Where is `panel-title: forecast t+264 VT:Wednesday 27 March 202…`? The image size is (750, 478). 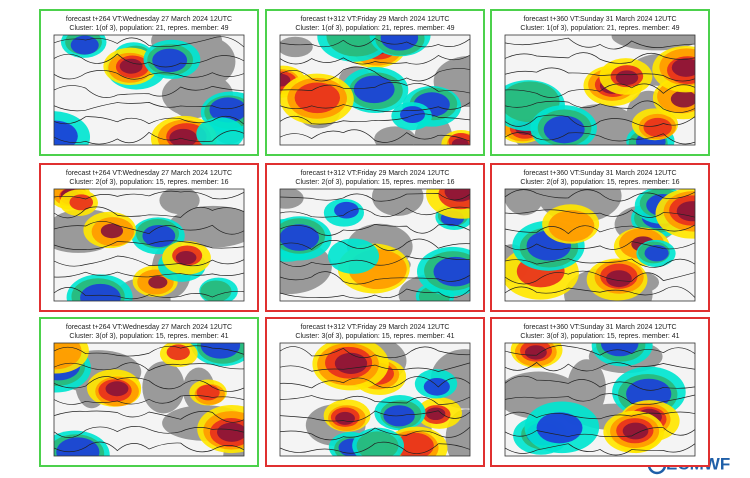 panel-title: forecast t+264 VT:Wednesday 27 March 202… is located at coordinates (149, 173).